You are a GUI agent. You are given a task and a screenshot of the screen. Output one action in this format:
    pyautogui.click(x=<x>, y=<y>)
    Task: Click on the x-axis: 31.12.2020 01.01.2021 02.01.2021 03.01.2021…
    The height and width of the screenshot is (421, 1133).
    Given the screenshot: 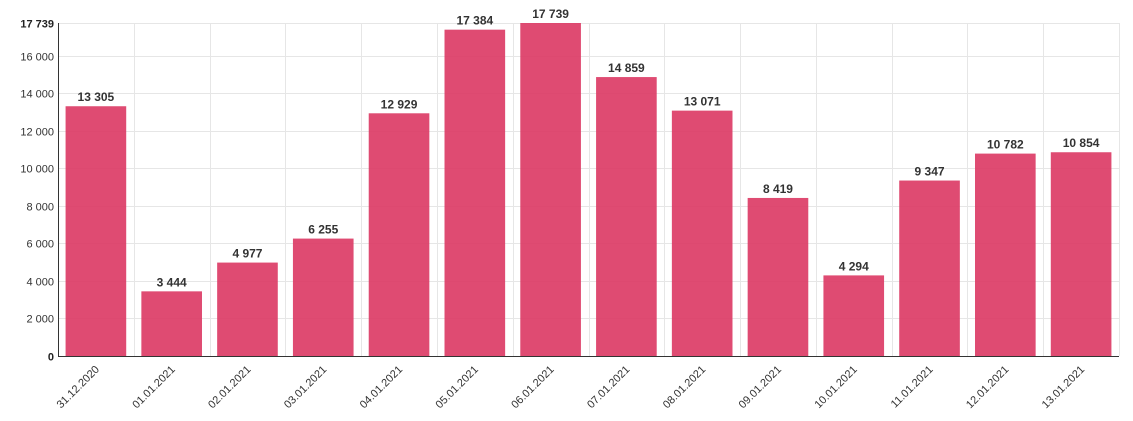 What is the action you would take?
    pyautogui.click(x=587, y=383)
    